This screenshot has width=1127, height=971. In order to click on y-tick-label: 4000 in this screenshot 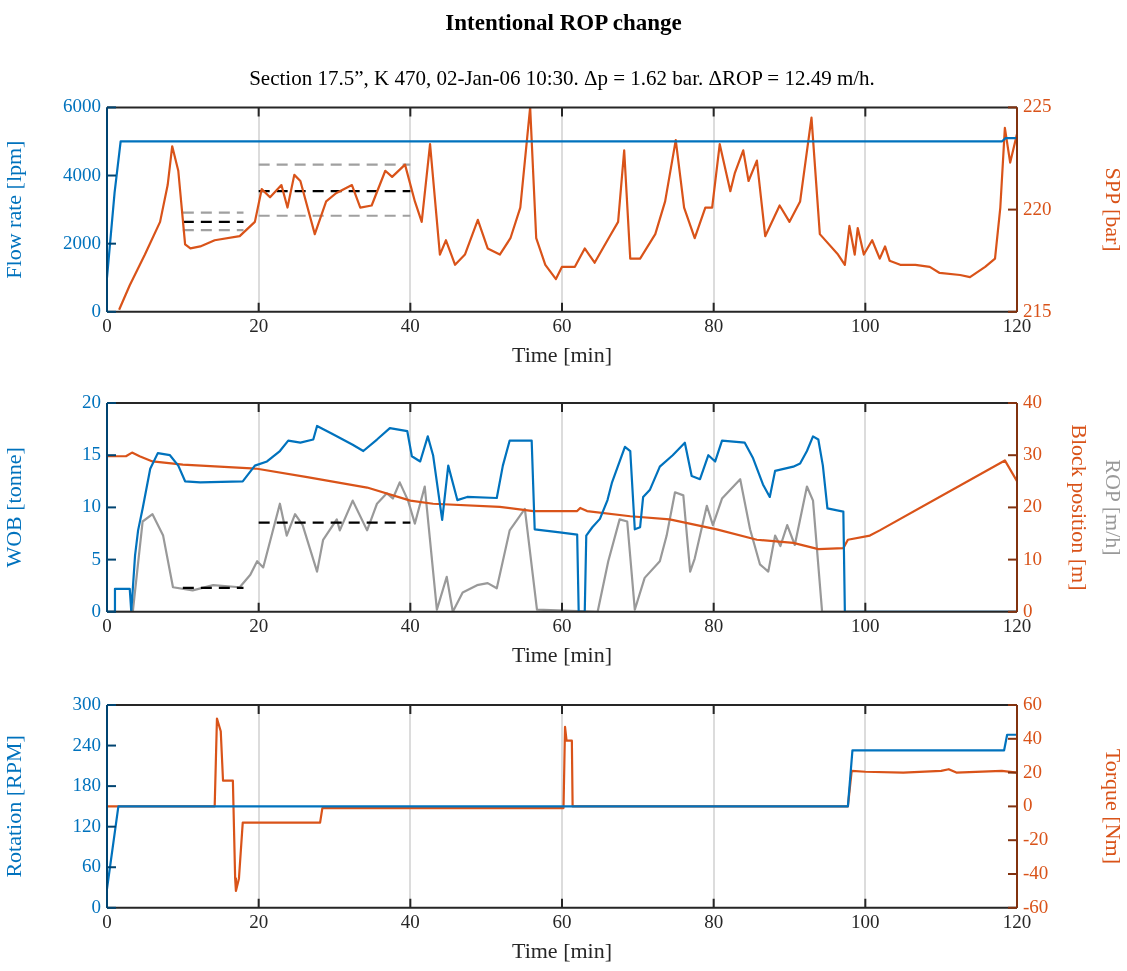, I will do `click(82, 174)`.